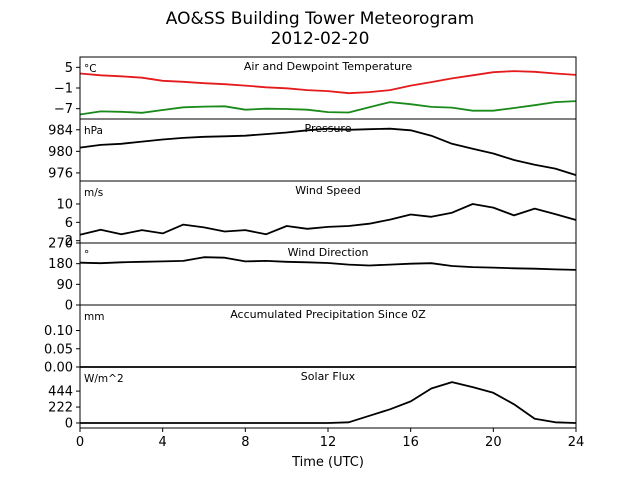 The width and height of the screenshot is (640, 480). I want to click on x-axis-label: Time (UTC), so click(327, 462).